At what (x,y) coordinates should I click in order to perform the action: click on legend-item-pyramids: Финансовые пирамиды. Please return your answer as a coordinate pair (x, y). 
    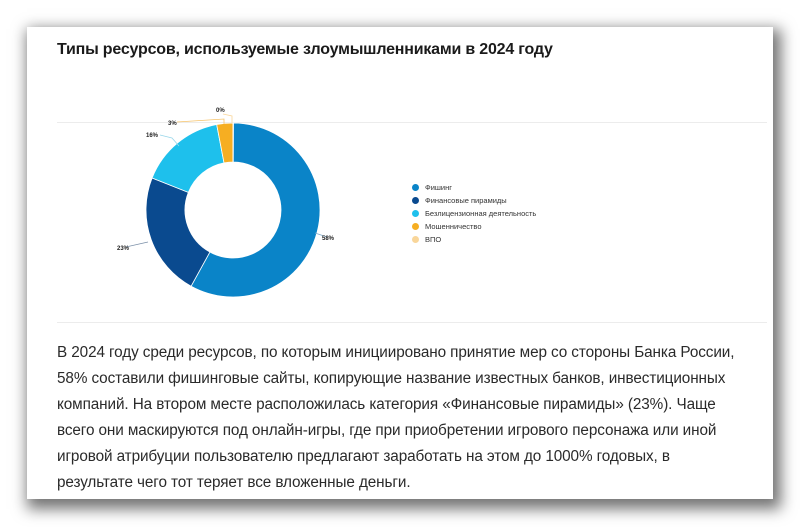
    Looking at the image, I should click on (474, 200).